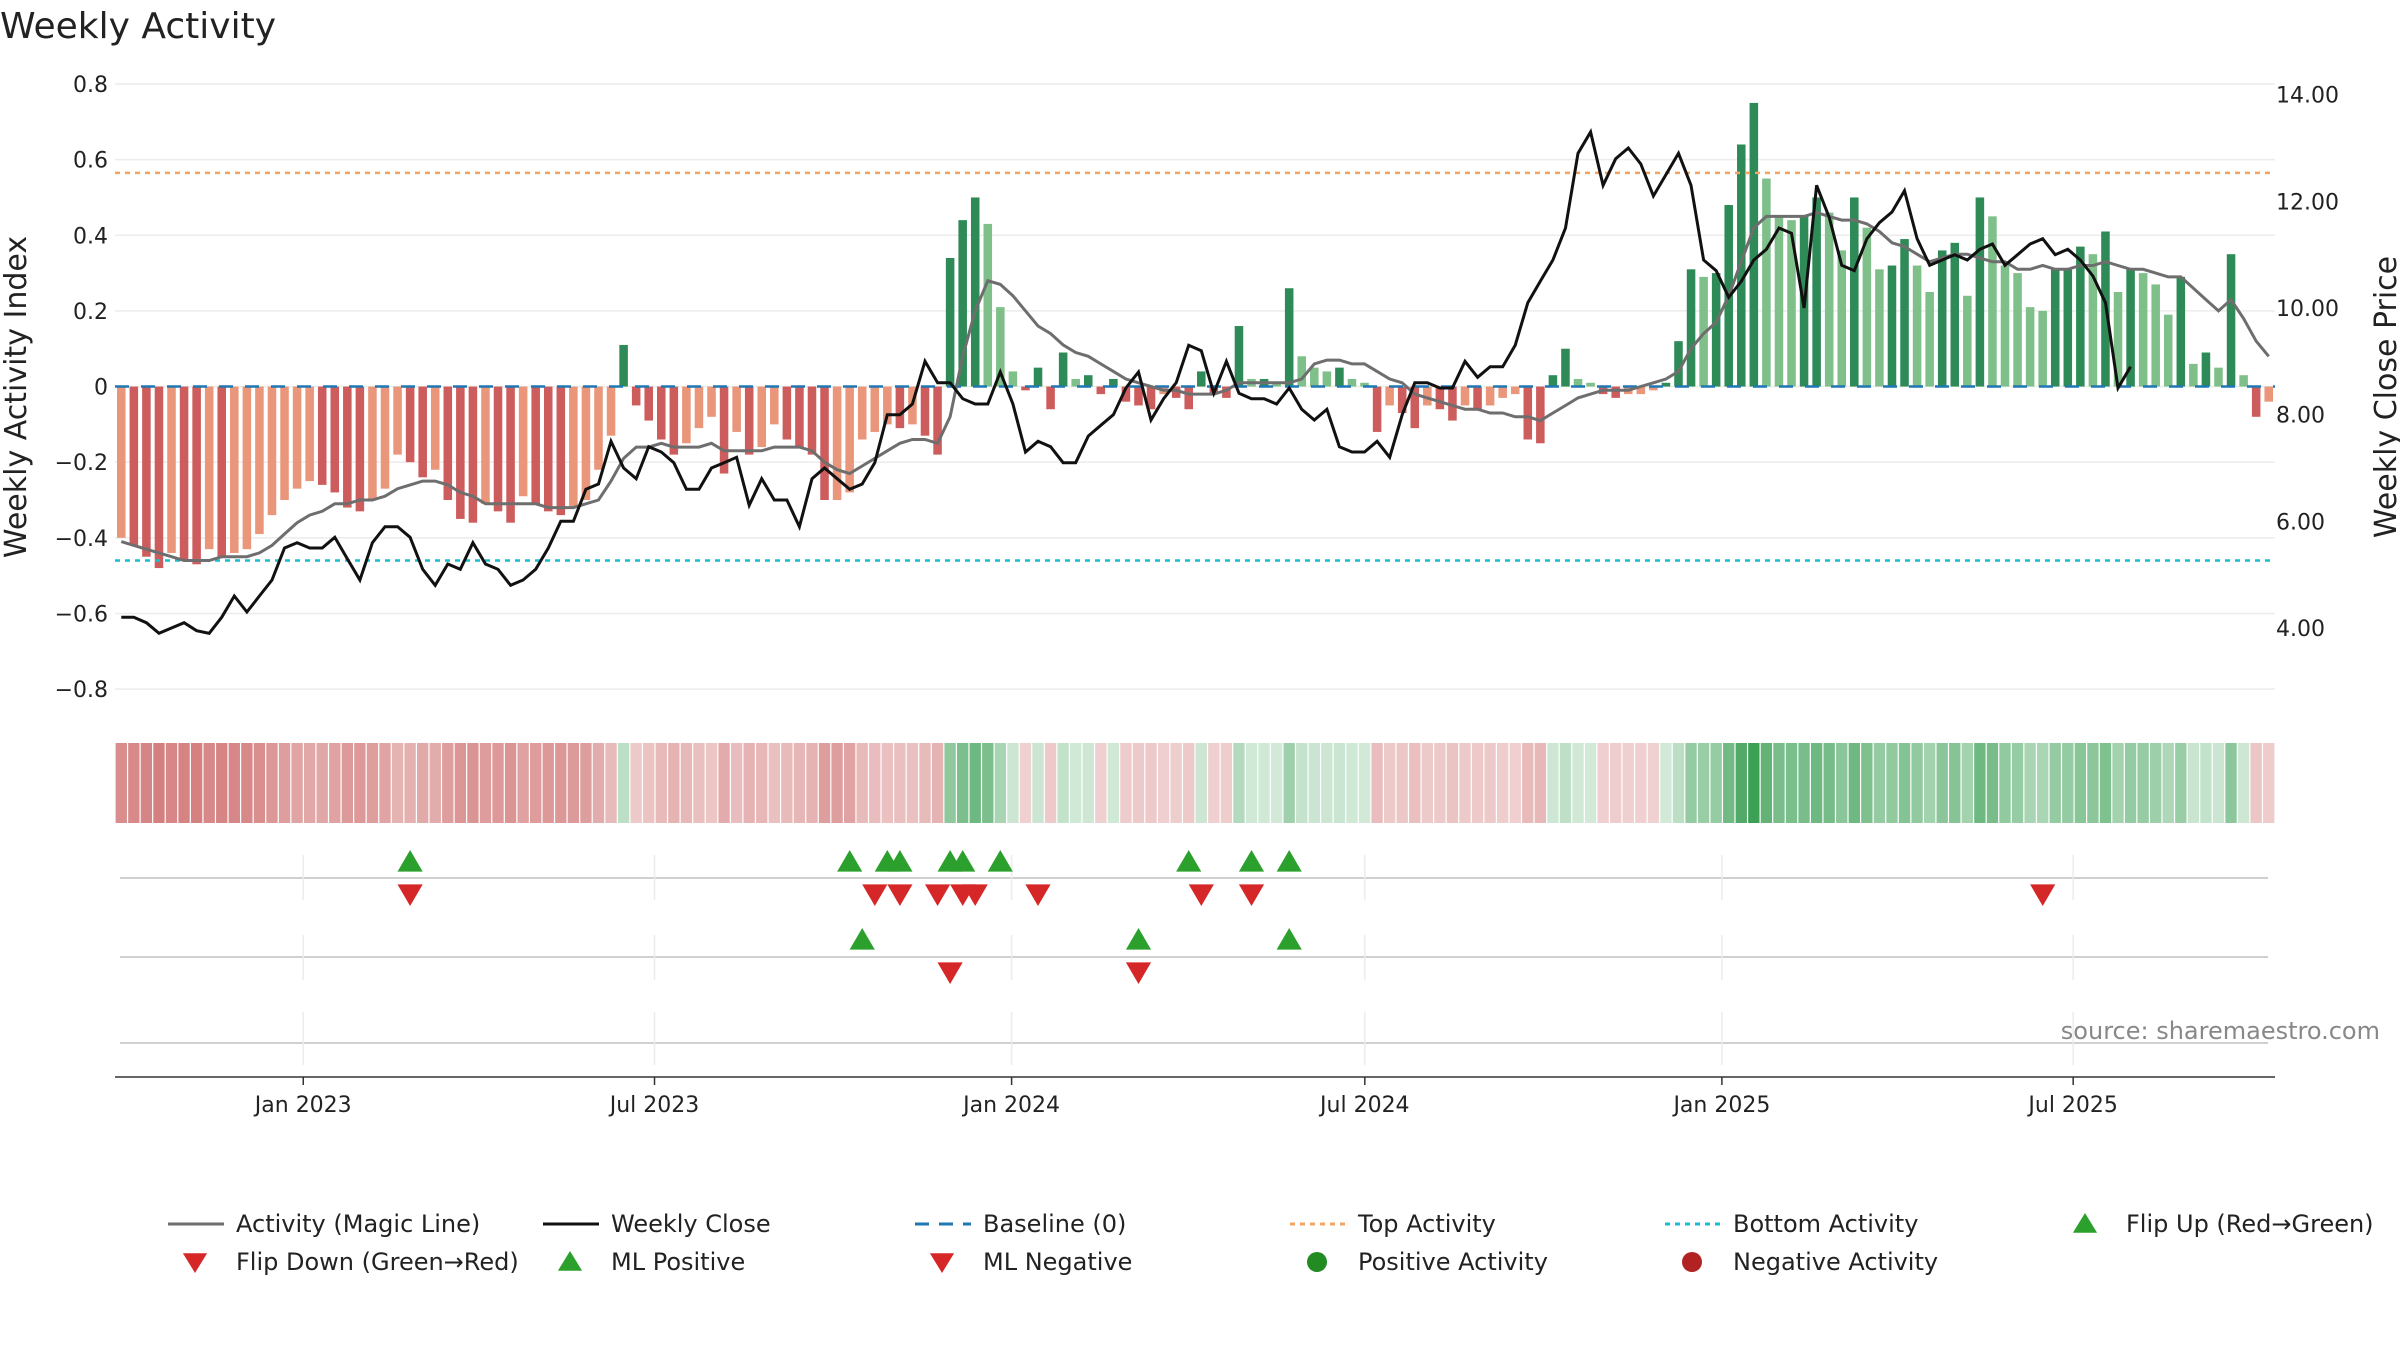 This screenshot has width=2400, height=1350. I want to click on chart-title: Weekly Activity, so click(138, 26).